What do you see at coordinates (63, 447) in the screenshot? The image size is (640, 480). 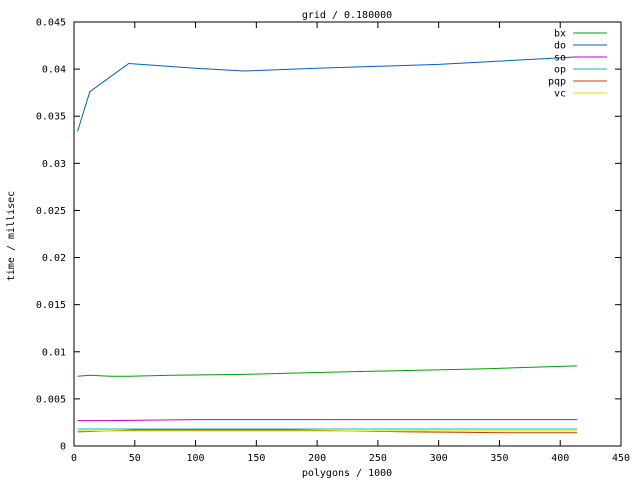 I see `y-tick-label: 0` at bounding box center [63, 447].